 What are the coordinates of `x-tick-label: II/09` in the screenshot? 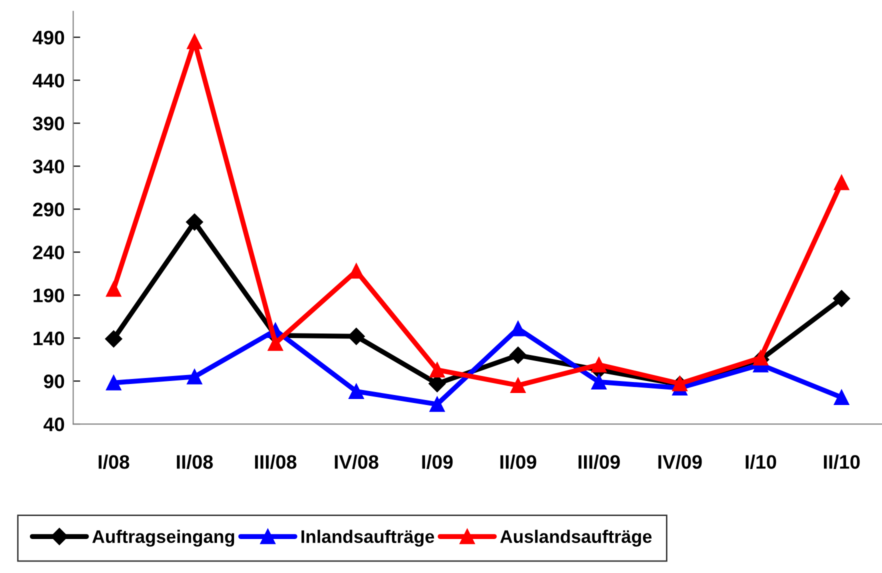 It's located at (518, 462).